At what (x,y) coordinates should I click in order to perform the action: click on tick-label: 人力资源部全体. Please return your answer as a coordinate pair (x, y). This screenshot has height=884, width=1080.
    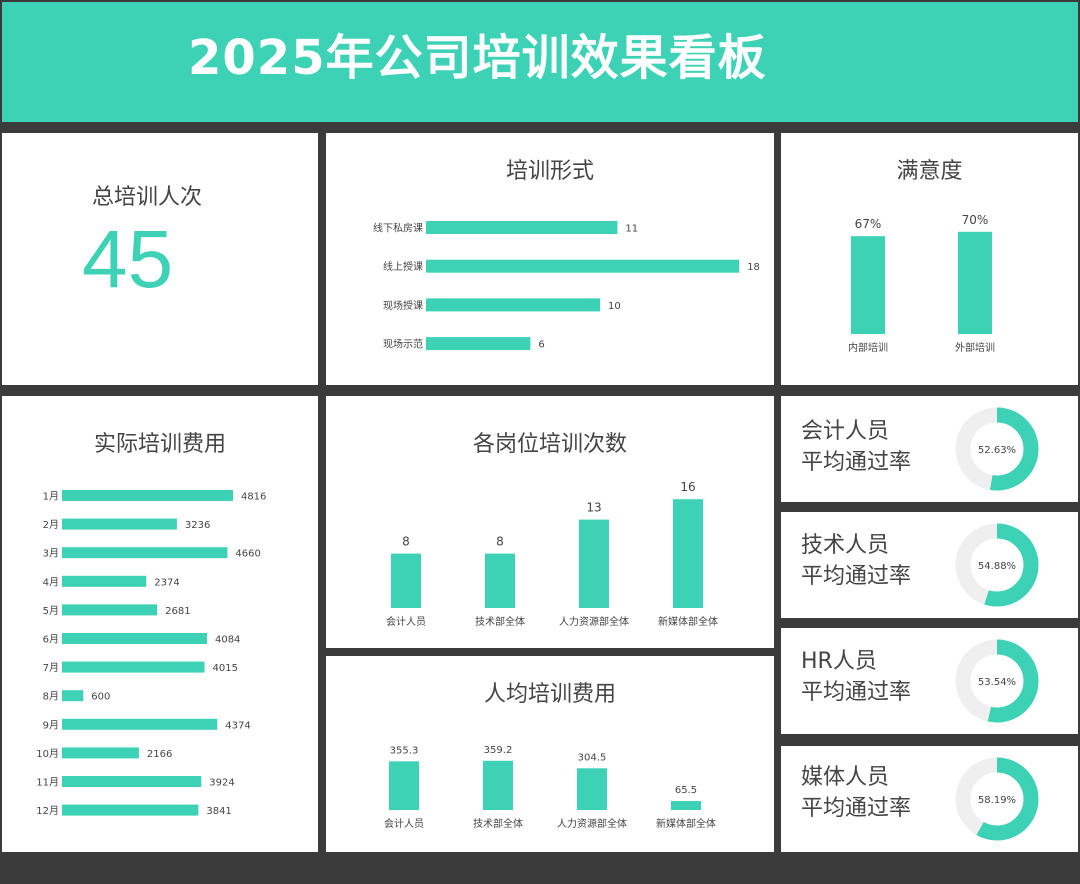
    Looking at the image, I should click on (592, 823).